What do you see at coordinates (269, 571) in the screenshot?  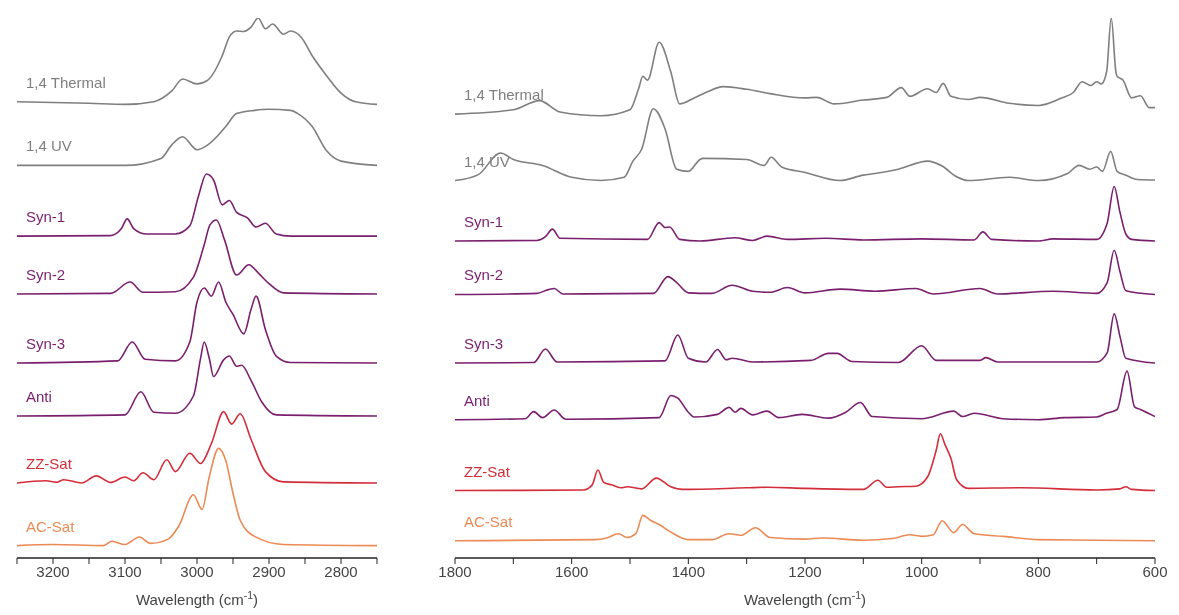 I see `x-tick-label: 2900` at bounding box center [269, 571].